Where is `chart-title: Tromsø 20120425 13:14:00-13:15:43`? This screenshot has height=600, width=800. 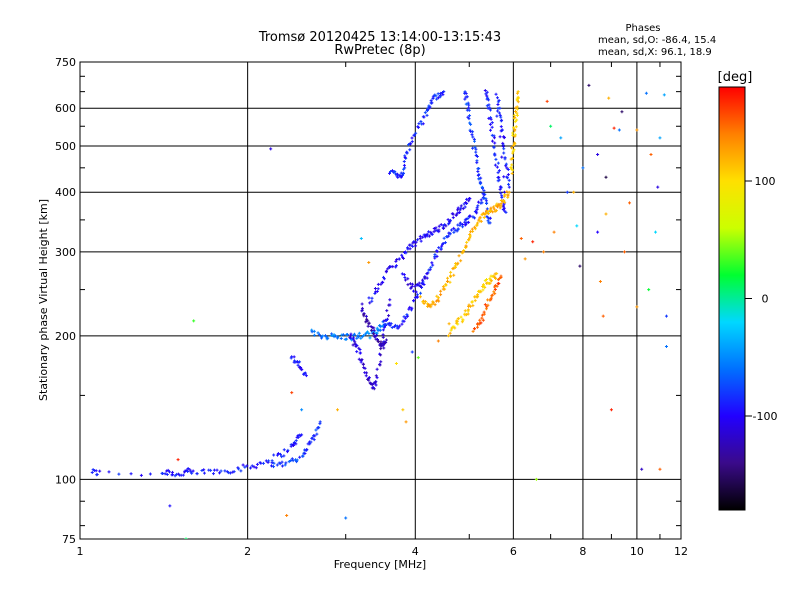 chart-title: Tromsø 20120425 13:14:00-13:15:43 is located at coordinates (379, 37).